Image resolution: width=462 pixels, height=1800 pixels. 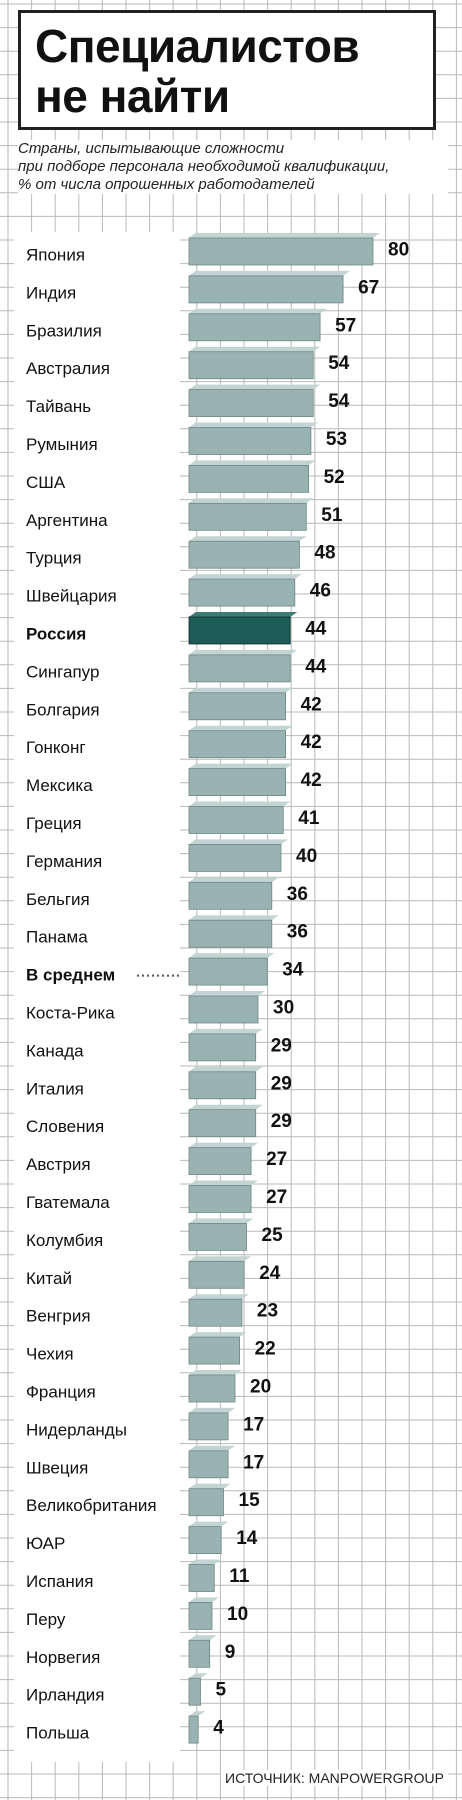 I want to click on category-label: Ирландия, so click(x=65, y=1695).